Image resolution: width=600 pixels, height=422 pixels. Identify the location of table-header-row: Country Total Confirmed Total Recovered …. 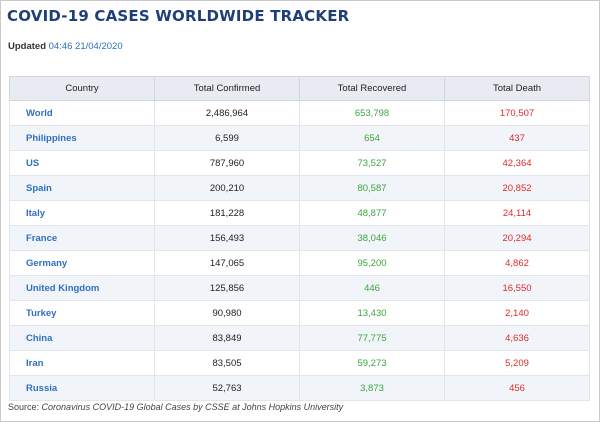
(299, 88).